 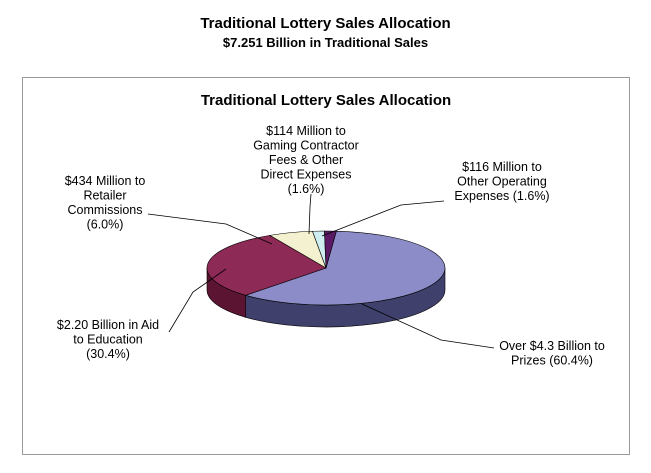 What do you see at coordinates (197, 300) in the screenshot?
I see `leader-line-education` at bounding box center [197, 300].